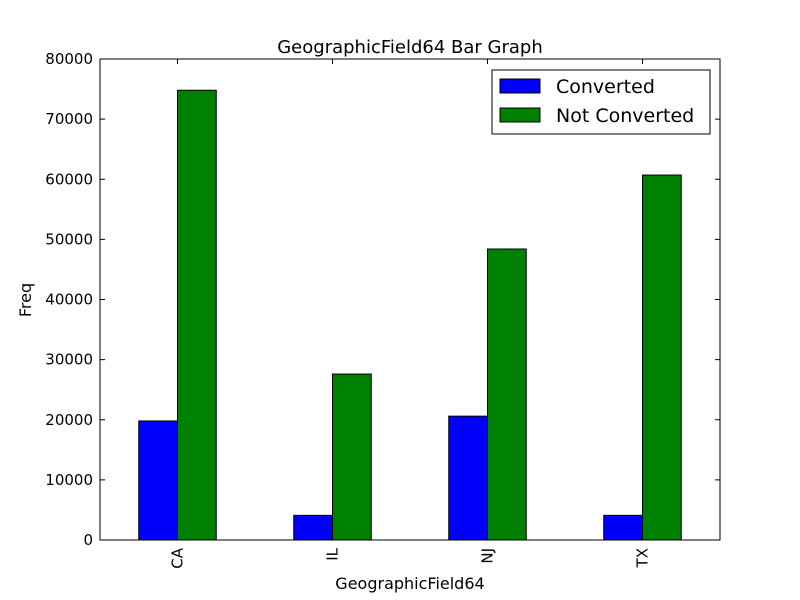 The image size is (800, 600). I want to click on x-tick-label: IL, so click(333, 553).